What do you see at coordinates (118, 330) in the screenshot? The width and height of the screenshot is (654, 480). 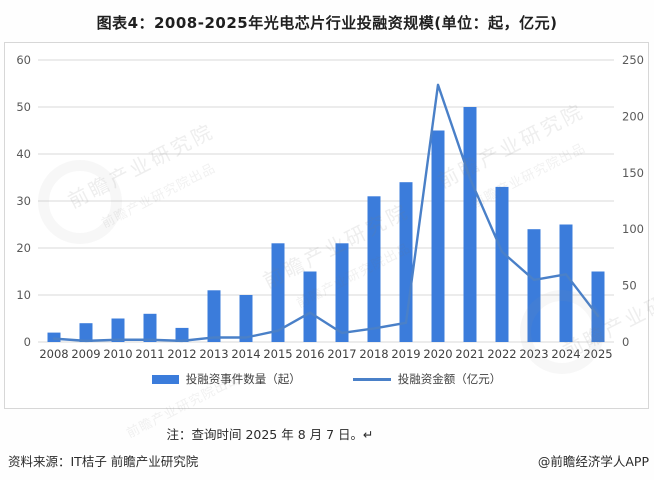 I see `bar-2010` at bounding box center [118, 330].